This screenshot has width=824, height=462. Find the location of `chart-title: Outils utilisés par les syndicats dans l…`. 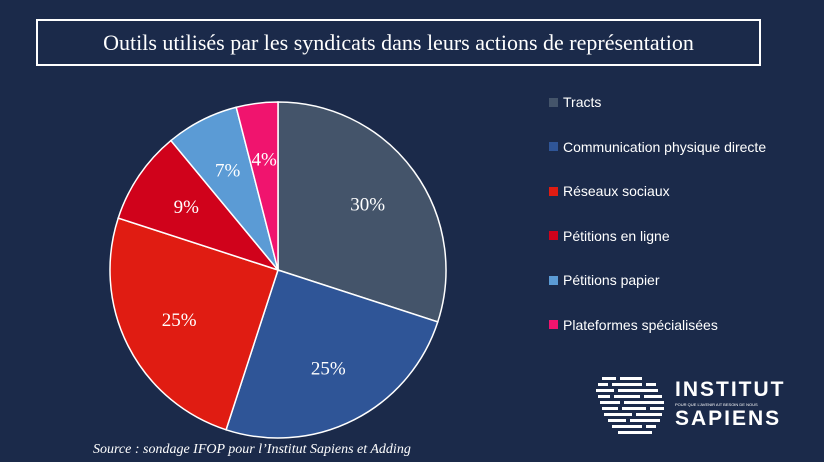

chart-title: Outils utilisés par les syndicats dans l… is located at coordinates (398, 42).